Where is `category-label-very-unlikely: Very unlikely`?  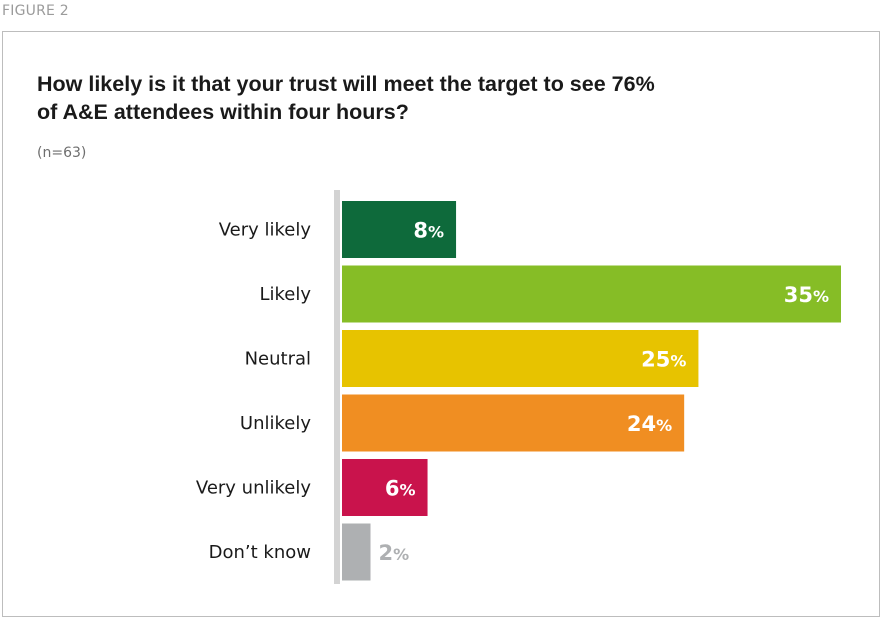 category-label-very-unlikely: Very unlikely is located at coordinates (253, 488).